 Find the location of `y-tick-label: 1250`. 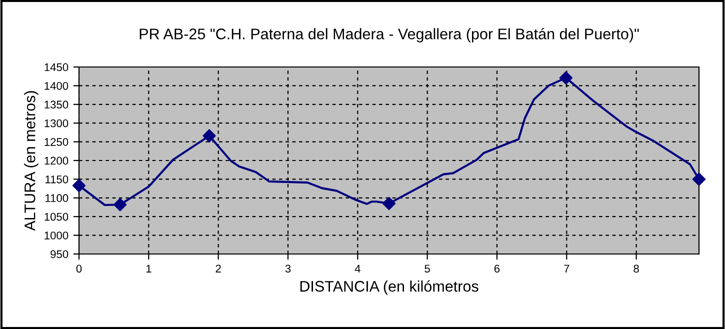

y-tick-label: 1250 is located at coordinates (56, 142).